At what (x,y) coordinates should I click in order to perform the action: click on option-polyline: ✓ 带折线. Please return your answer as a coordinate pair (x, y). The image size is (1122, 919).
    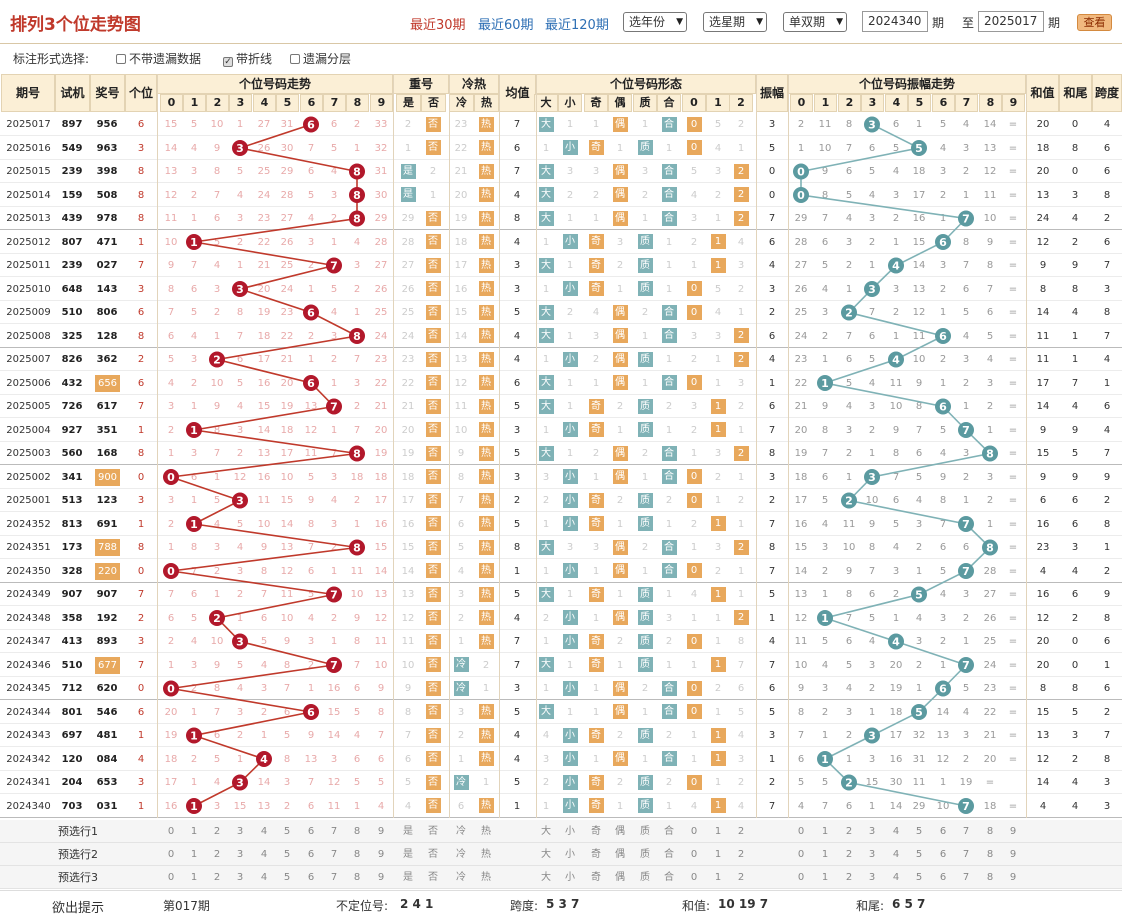
    Looking at the image, I should click on (247, 58).